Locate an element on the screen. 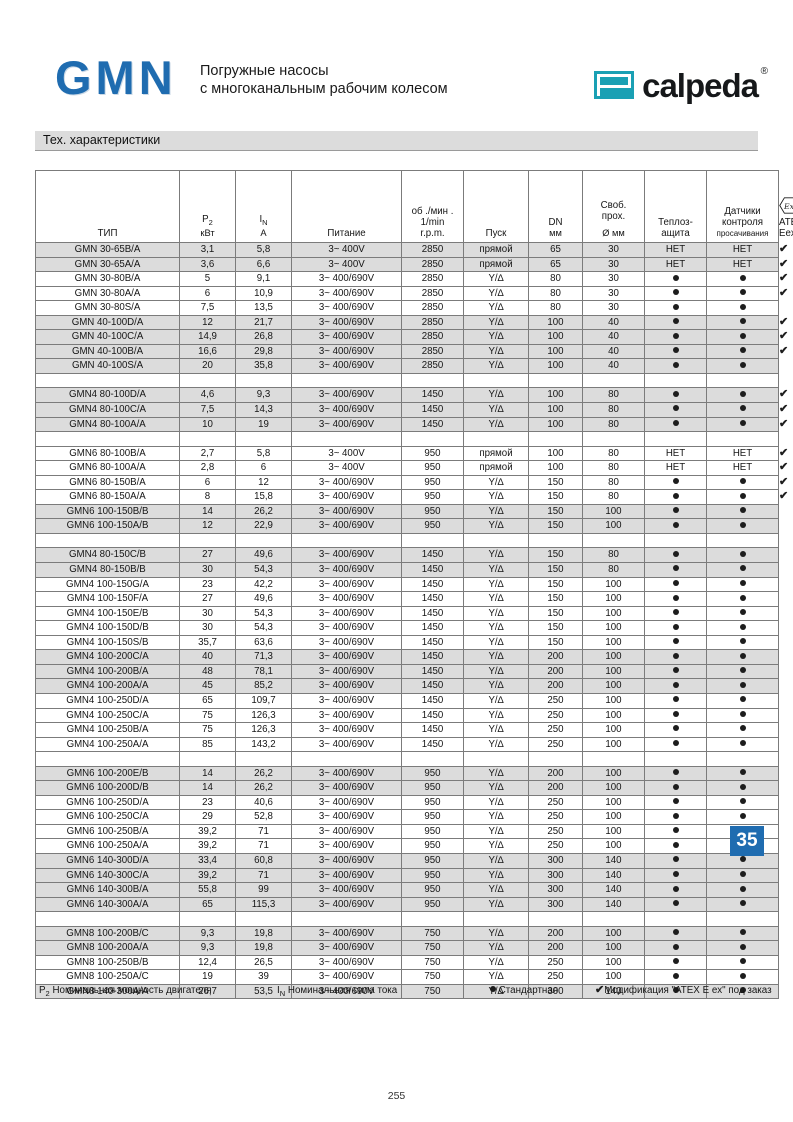  cell-free: 140 is located at coordinates (613, 860).